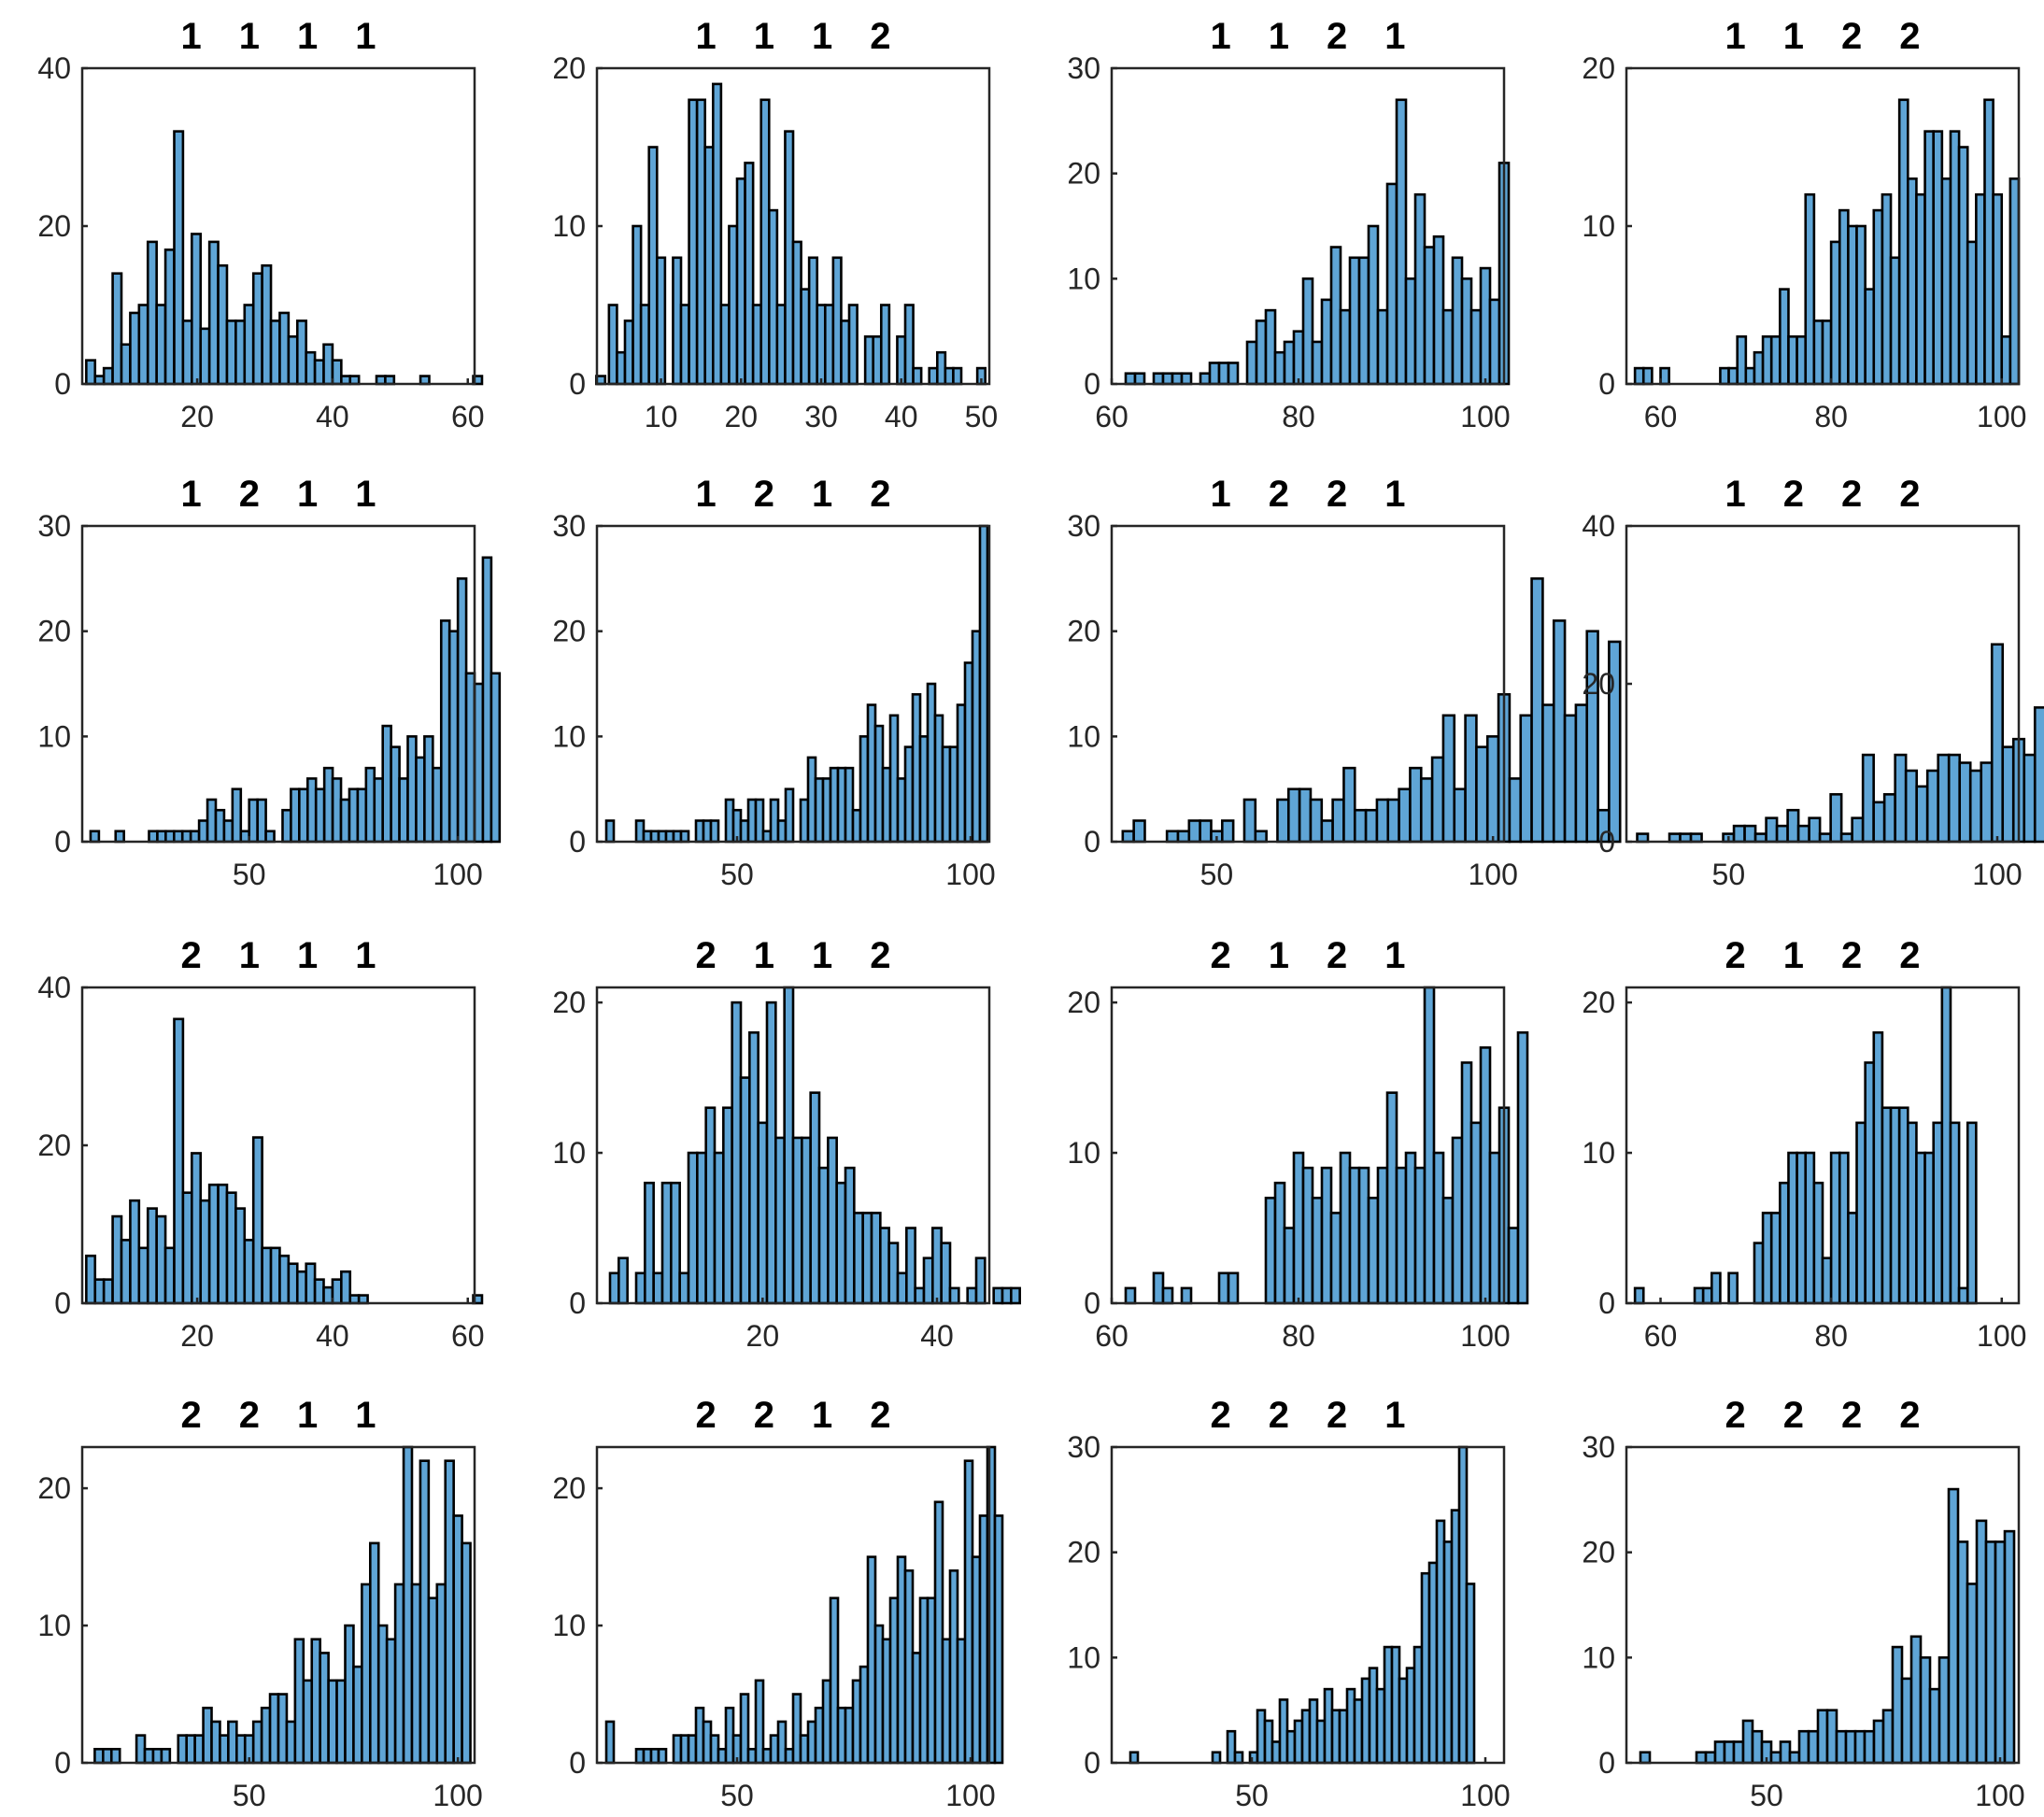 This screenshot has height=1817, width=2044. What do you see at coordinates (278, 36) in the screenshot?
I see `panel-title: 1 1 1 1` at bounding box center [278, 36].